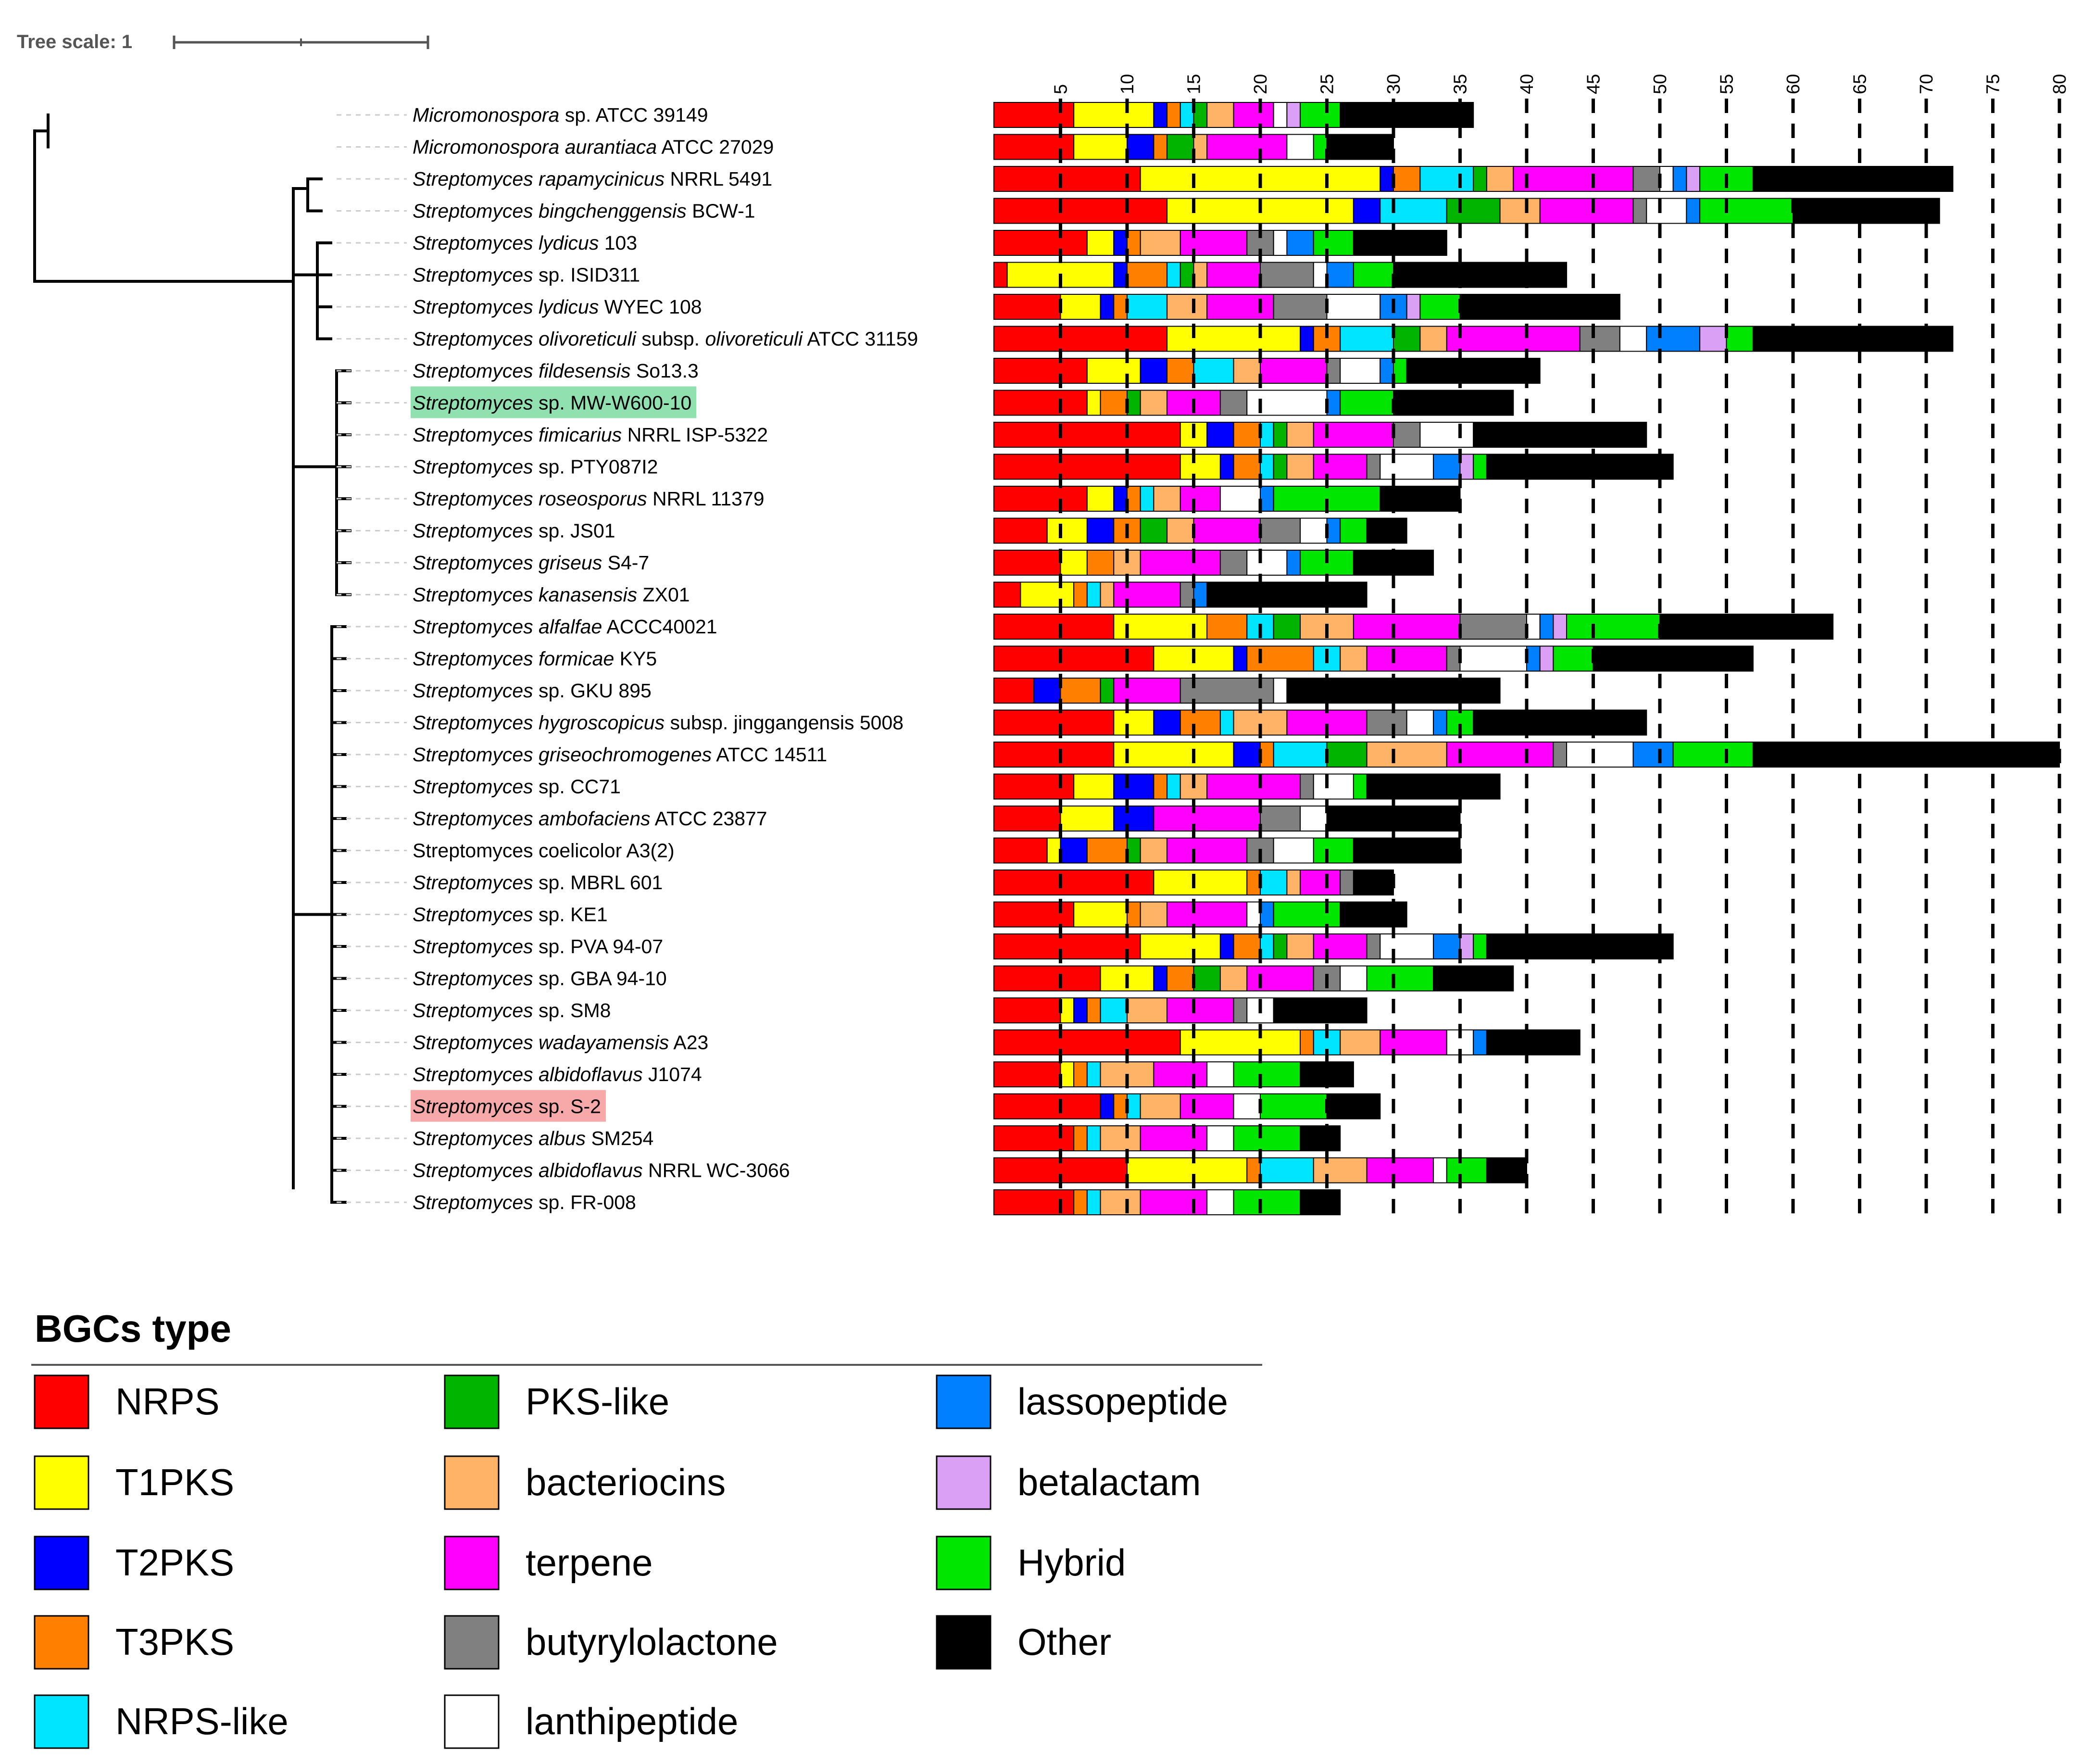 This screenshot has width=2095, height=1764. What do you see at coordinates (592, 691) in the screenshot?
I see `taxon-label-part: sp. GKU 895` at bounding box center [592, 691].